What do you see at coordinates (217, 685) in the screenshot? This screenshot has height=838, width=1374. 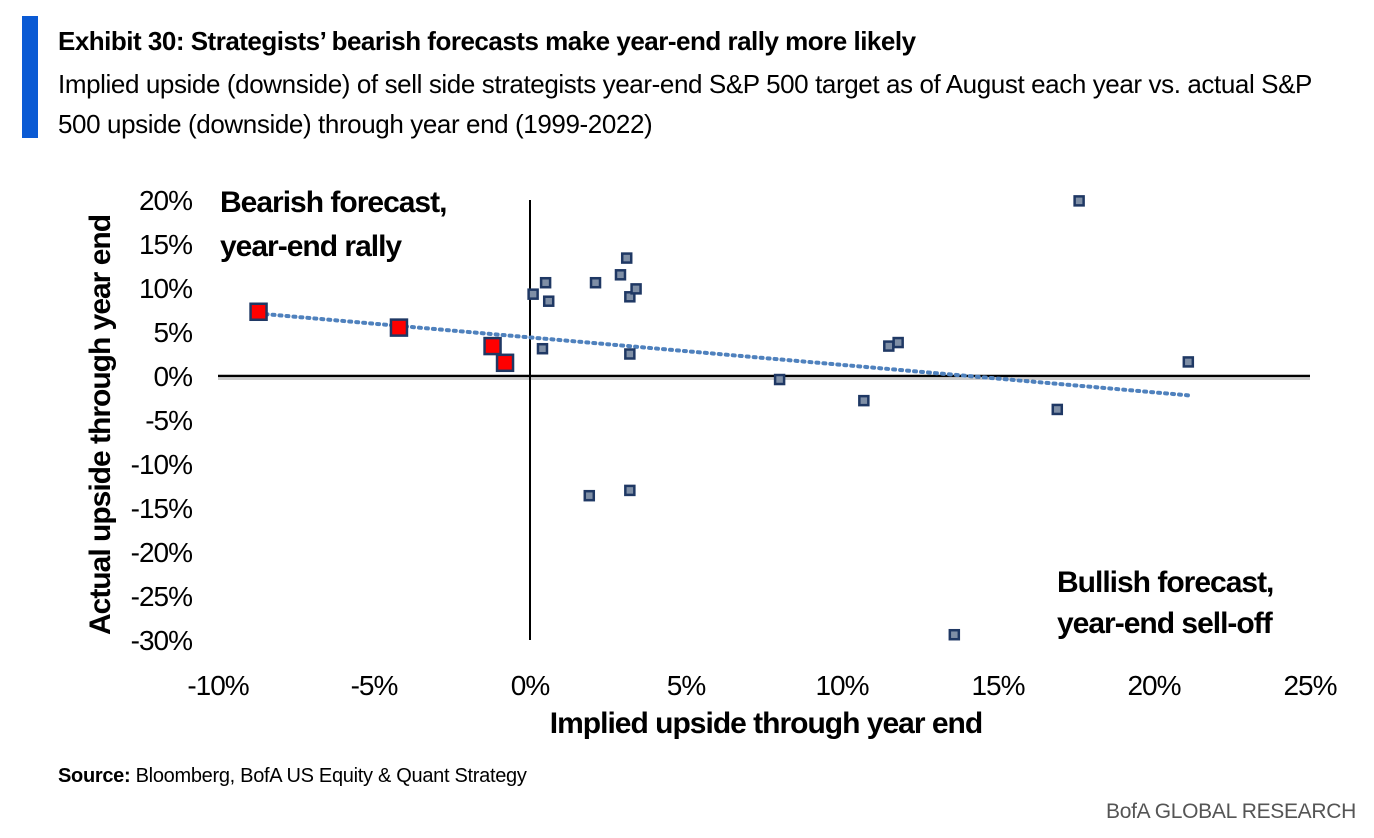 I see `x-tick-label: -10%` at bounding box center [217, 685].